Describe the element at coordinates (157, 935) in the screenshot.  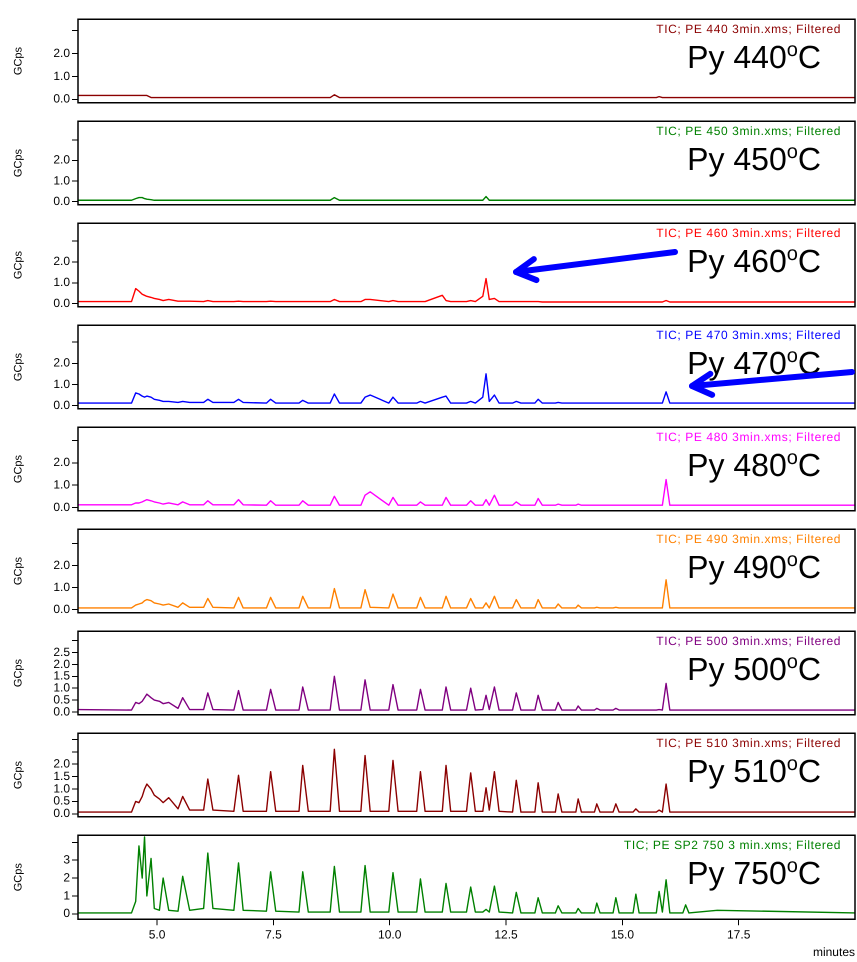
I see `x-tick-label: 5.0` at that location.